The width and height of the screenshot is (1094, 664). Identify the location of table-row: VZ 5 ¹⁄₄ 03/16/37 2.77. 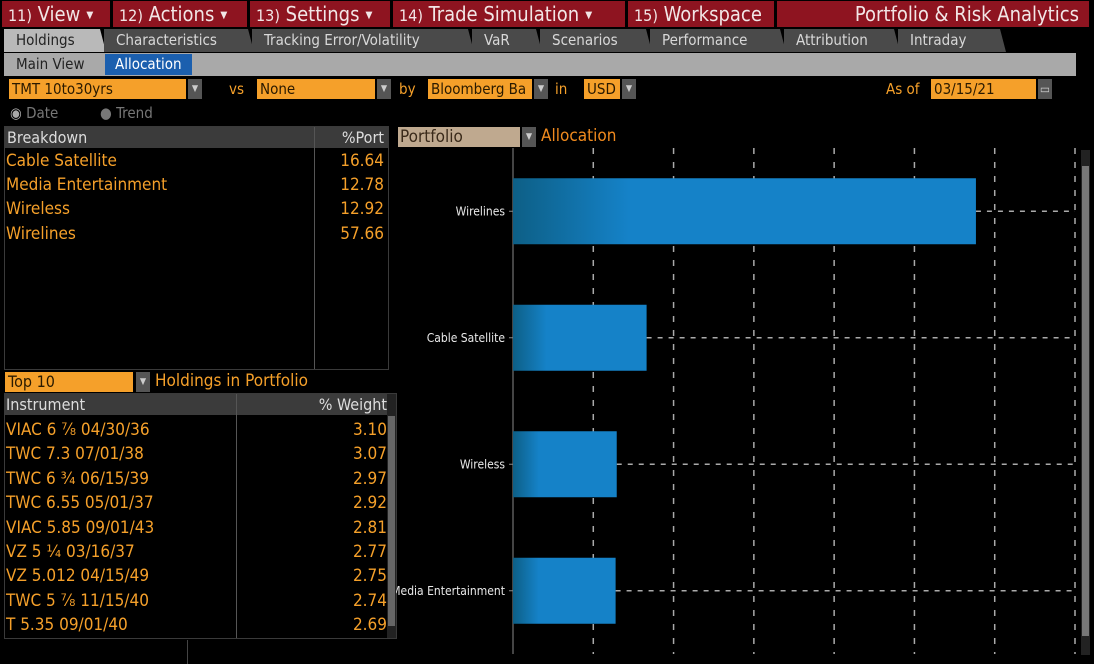
(196, 552).